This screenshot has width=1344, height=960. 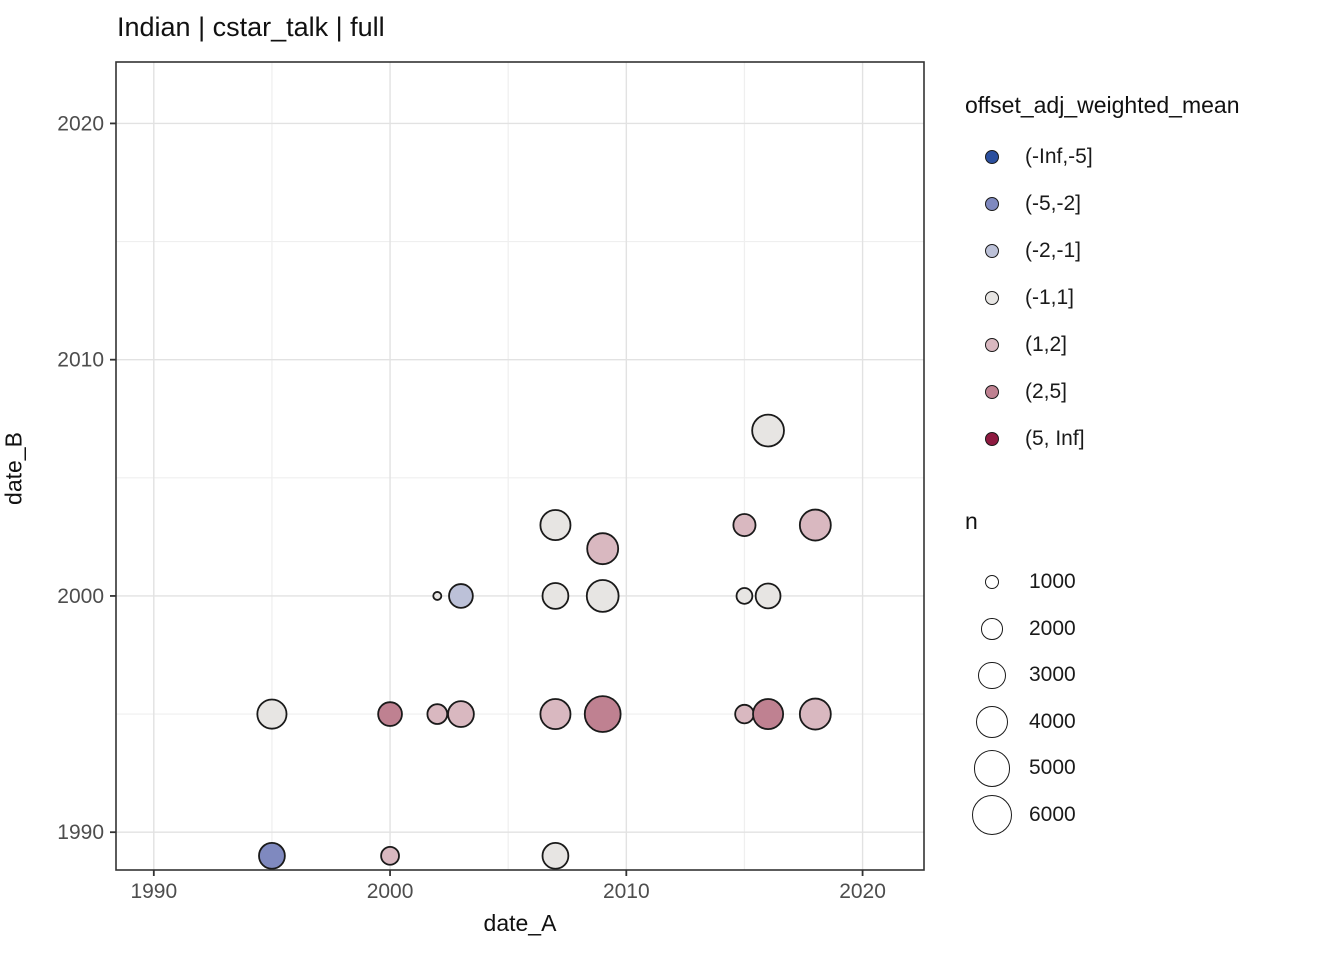 I want to click on chart-title: Indian | cstar_talk | full, so click(x=251, y=27).